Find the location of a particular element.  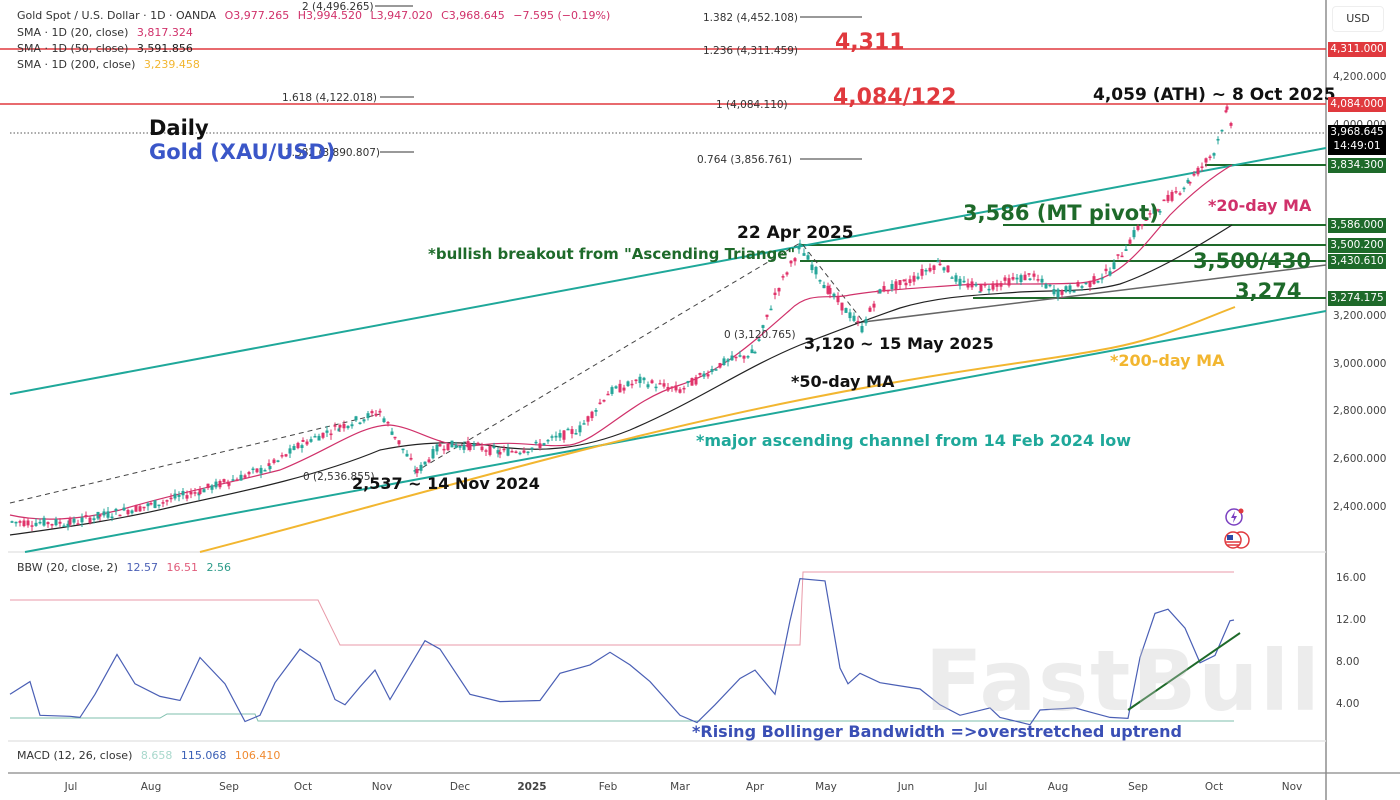

annotation-sup-3500: 3,500/430 is located at coordinates (1252, 261).